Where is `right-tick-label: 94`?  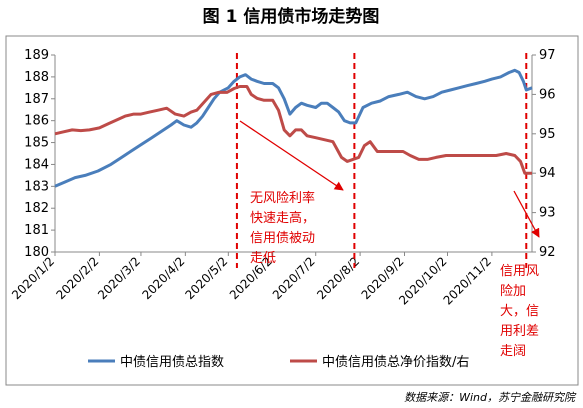 right-tick-label: 94 is located at coordinates (547, 173).